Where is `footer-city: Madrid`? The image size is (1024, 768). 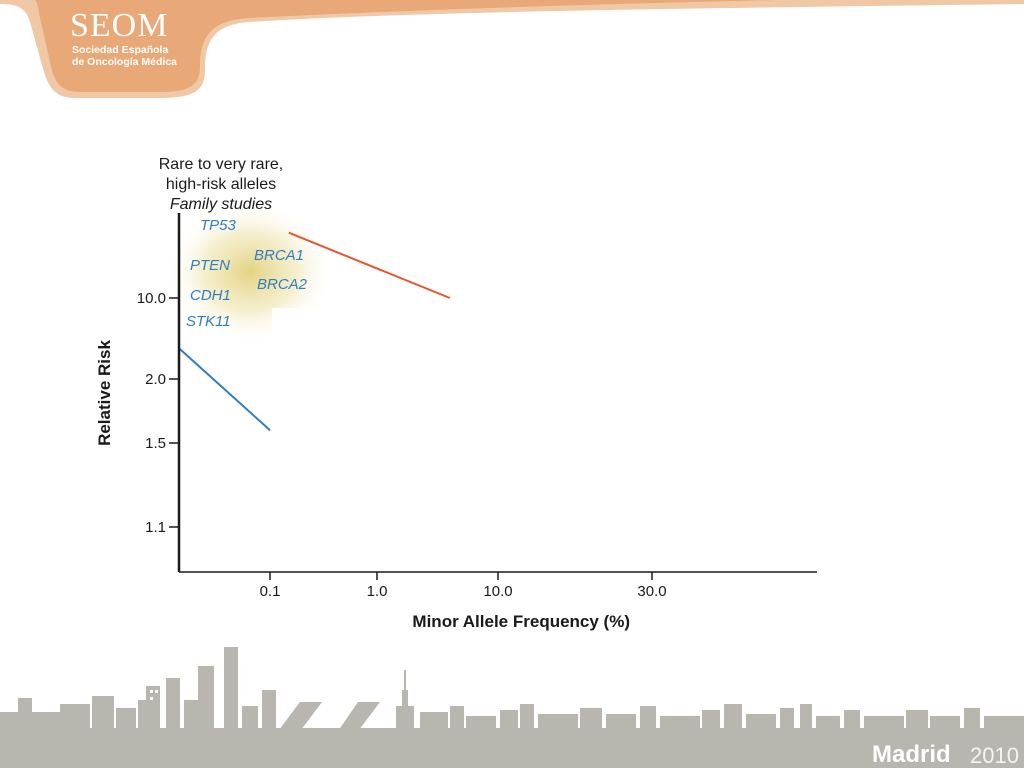 footer-city: Madrid is located at coordinates (911, 754).